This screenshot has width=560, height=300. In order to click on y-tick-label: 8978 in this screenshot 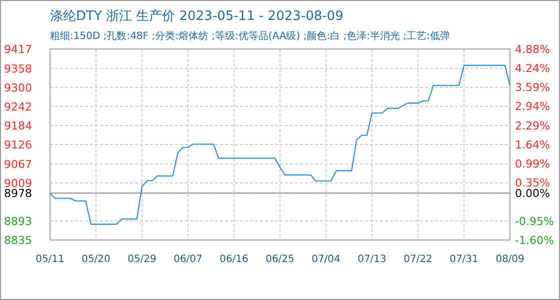, I will do `click(18, 193)`.